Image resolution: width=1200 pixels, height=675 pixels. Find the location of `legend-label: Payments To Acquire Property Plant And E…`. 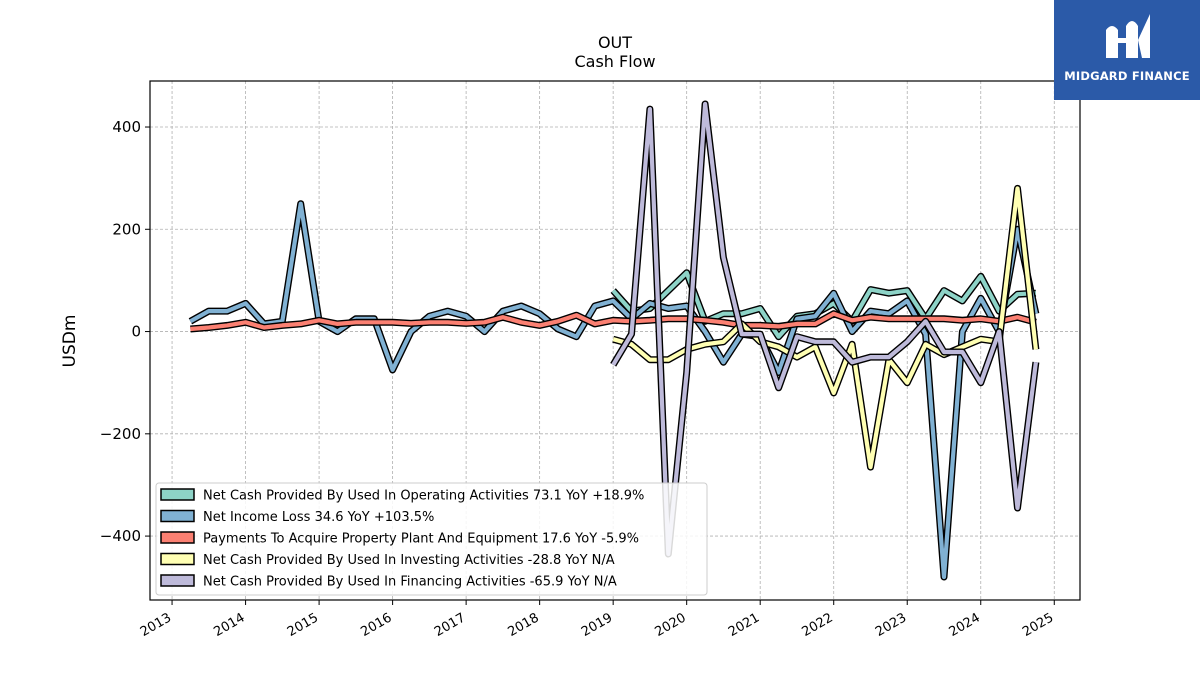

legend-label: Payments To Acquire Property Plant And E… is located at coordinates (421, 539).